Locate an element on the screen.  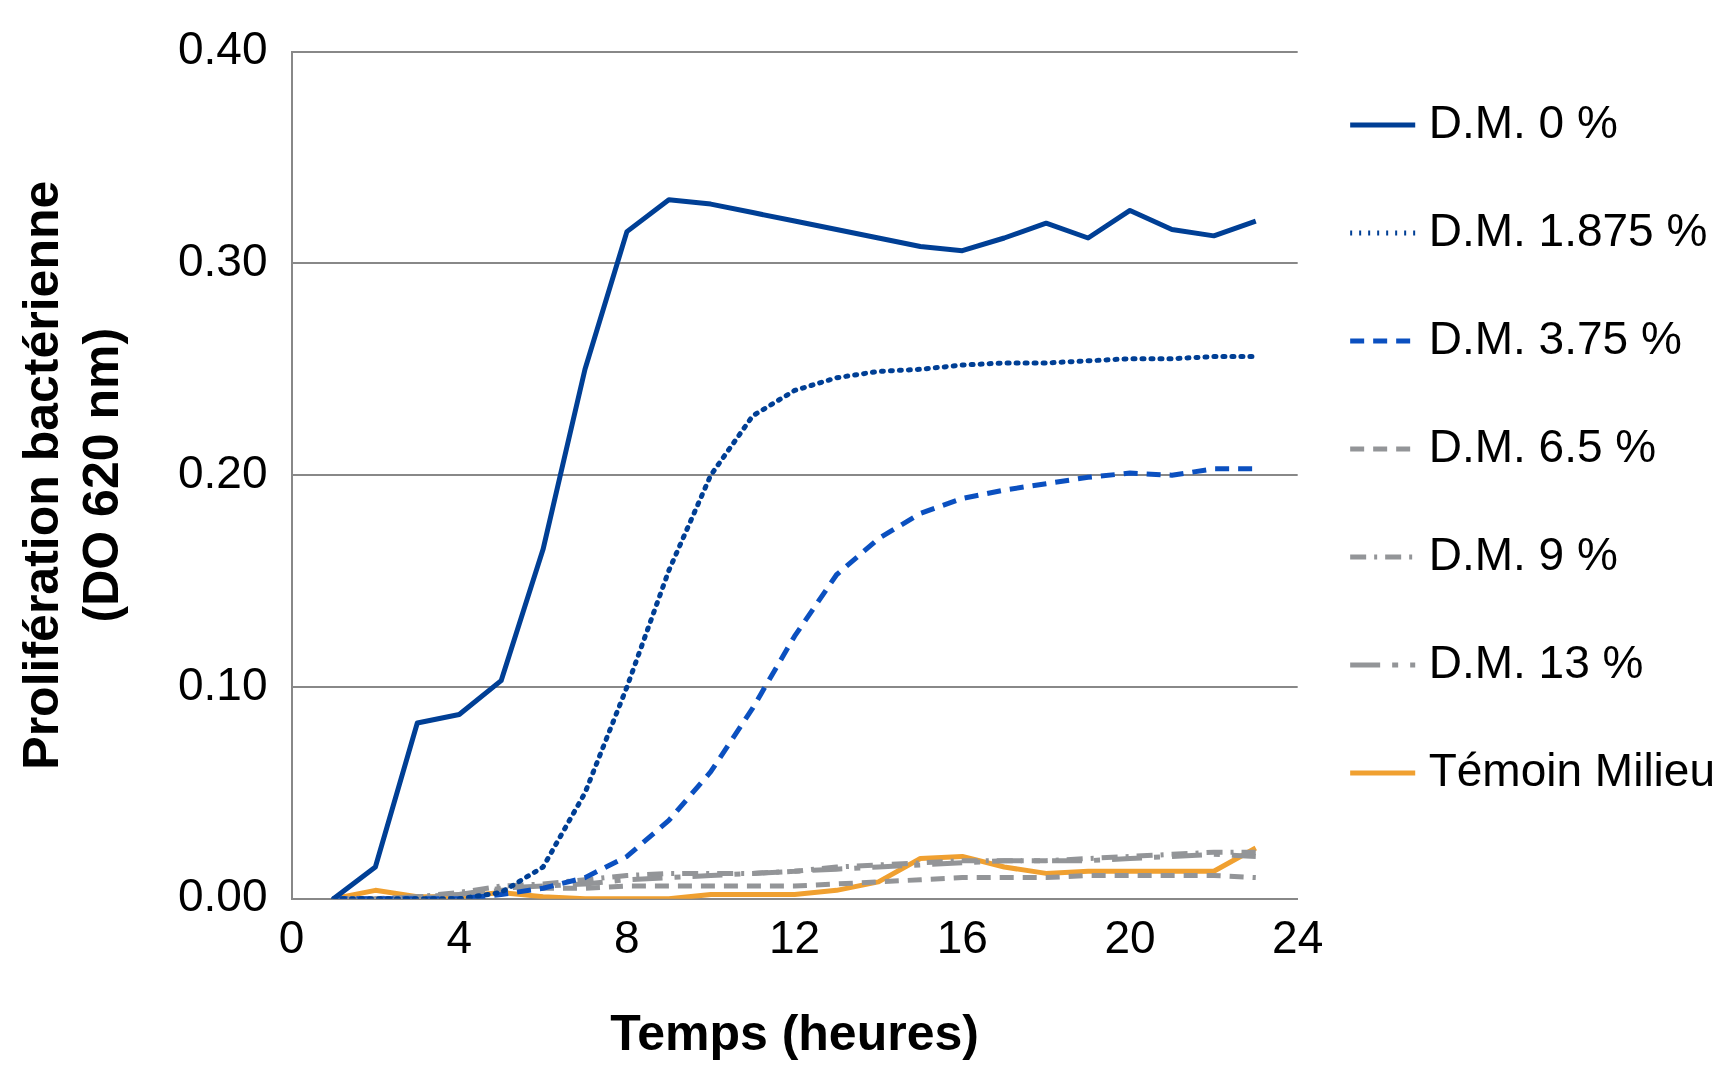
legend-label: D.M. 6.5 % is located at coordinates (1542, 445).